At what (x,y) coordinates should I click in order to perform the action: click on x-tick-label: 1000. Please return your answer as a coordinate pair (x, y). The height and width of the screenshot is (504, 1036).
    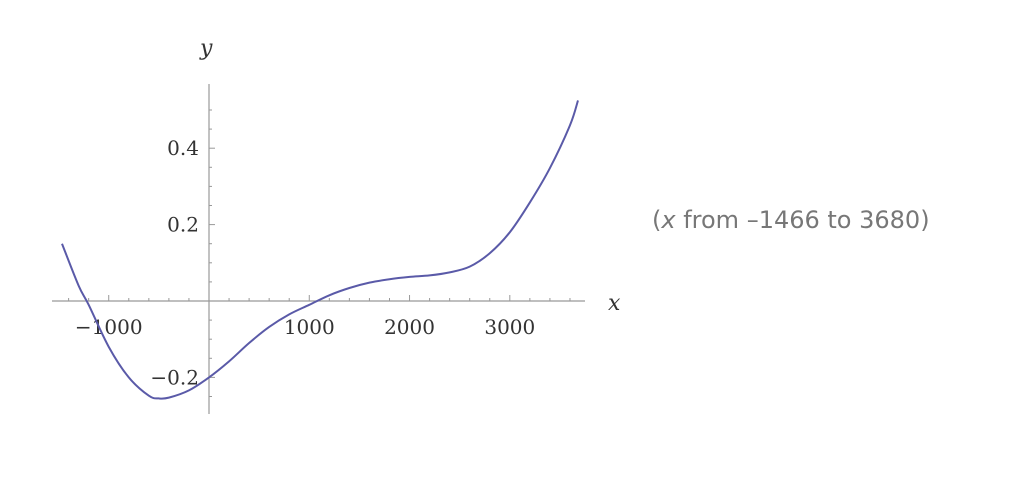
    Looking at the image, I should click on (309, 327).